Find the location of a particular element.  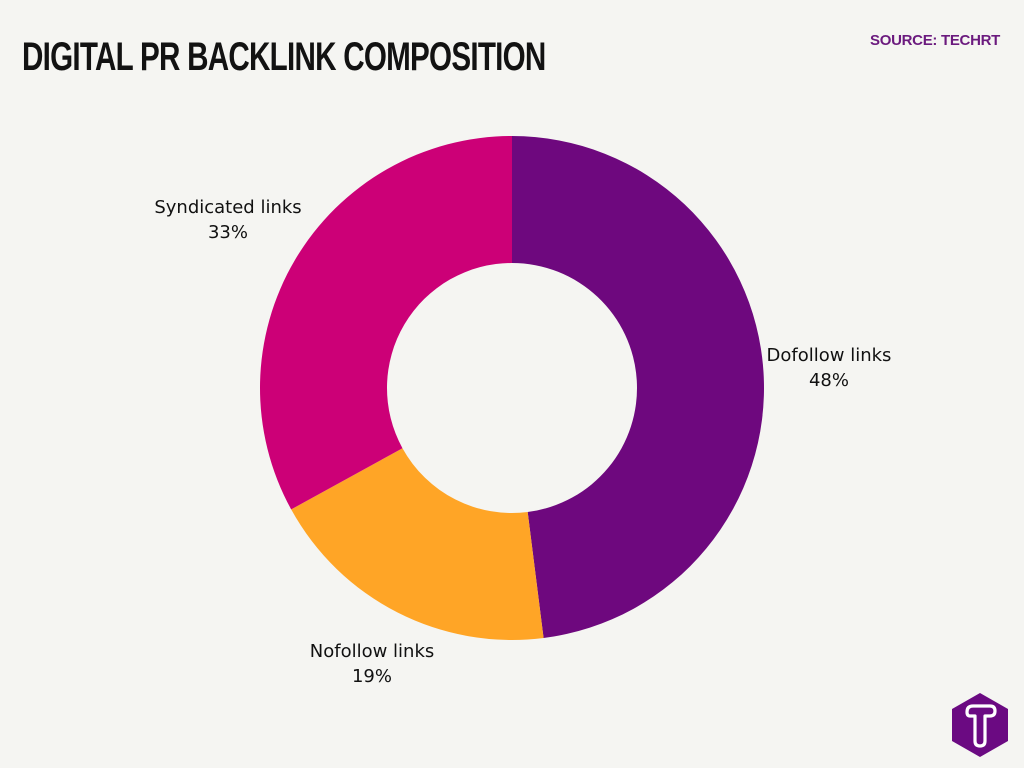

slice-label-value: 19% is located at coordinates (371, 676).